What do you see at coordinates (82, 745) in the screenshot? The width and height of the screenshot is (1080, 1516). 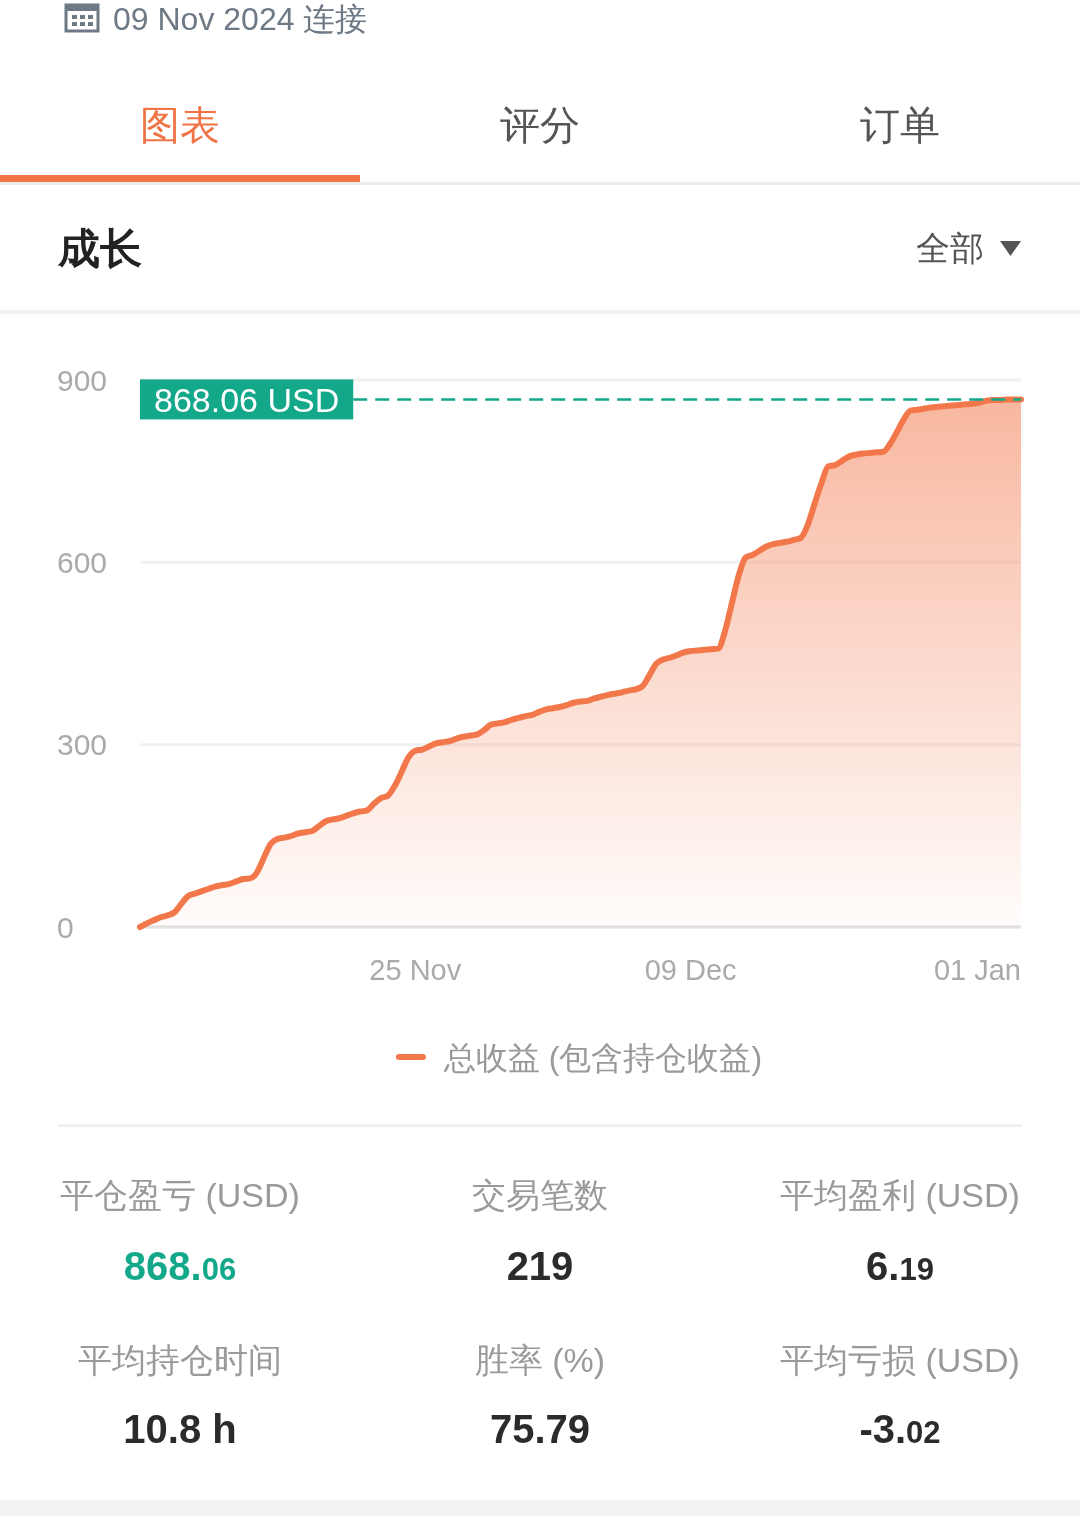 I see `y-tick-label: 300` at bounding box center [82, 745].